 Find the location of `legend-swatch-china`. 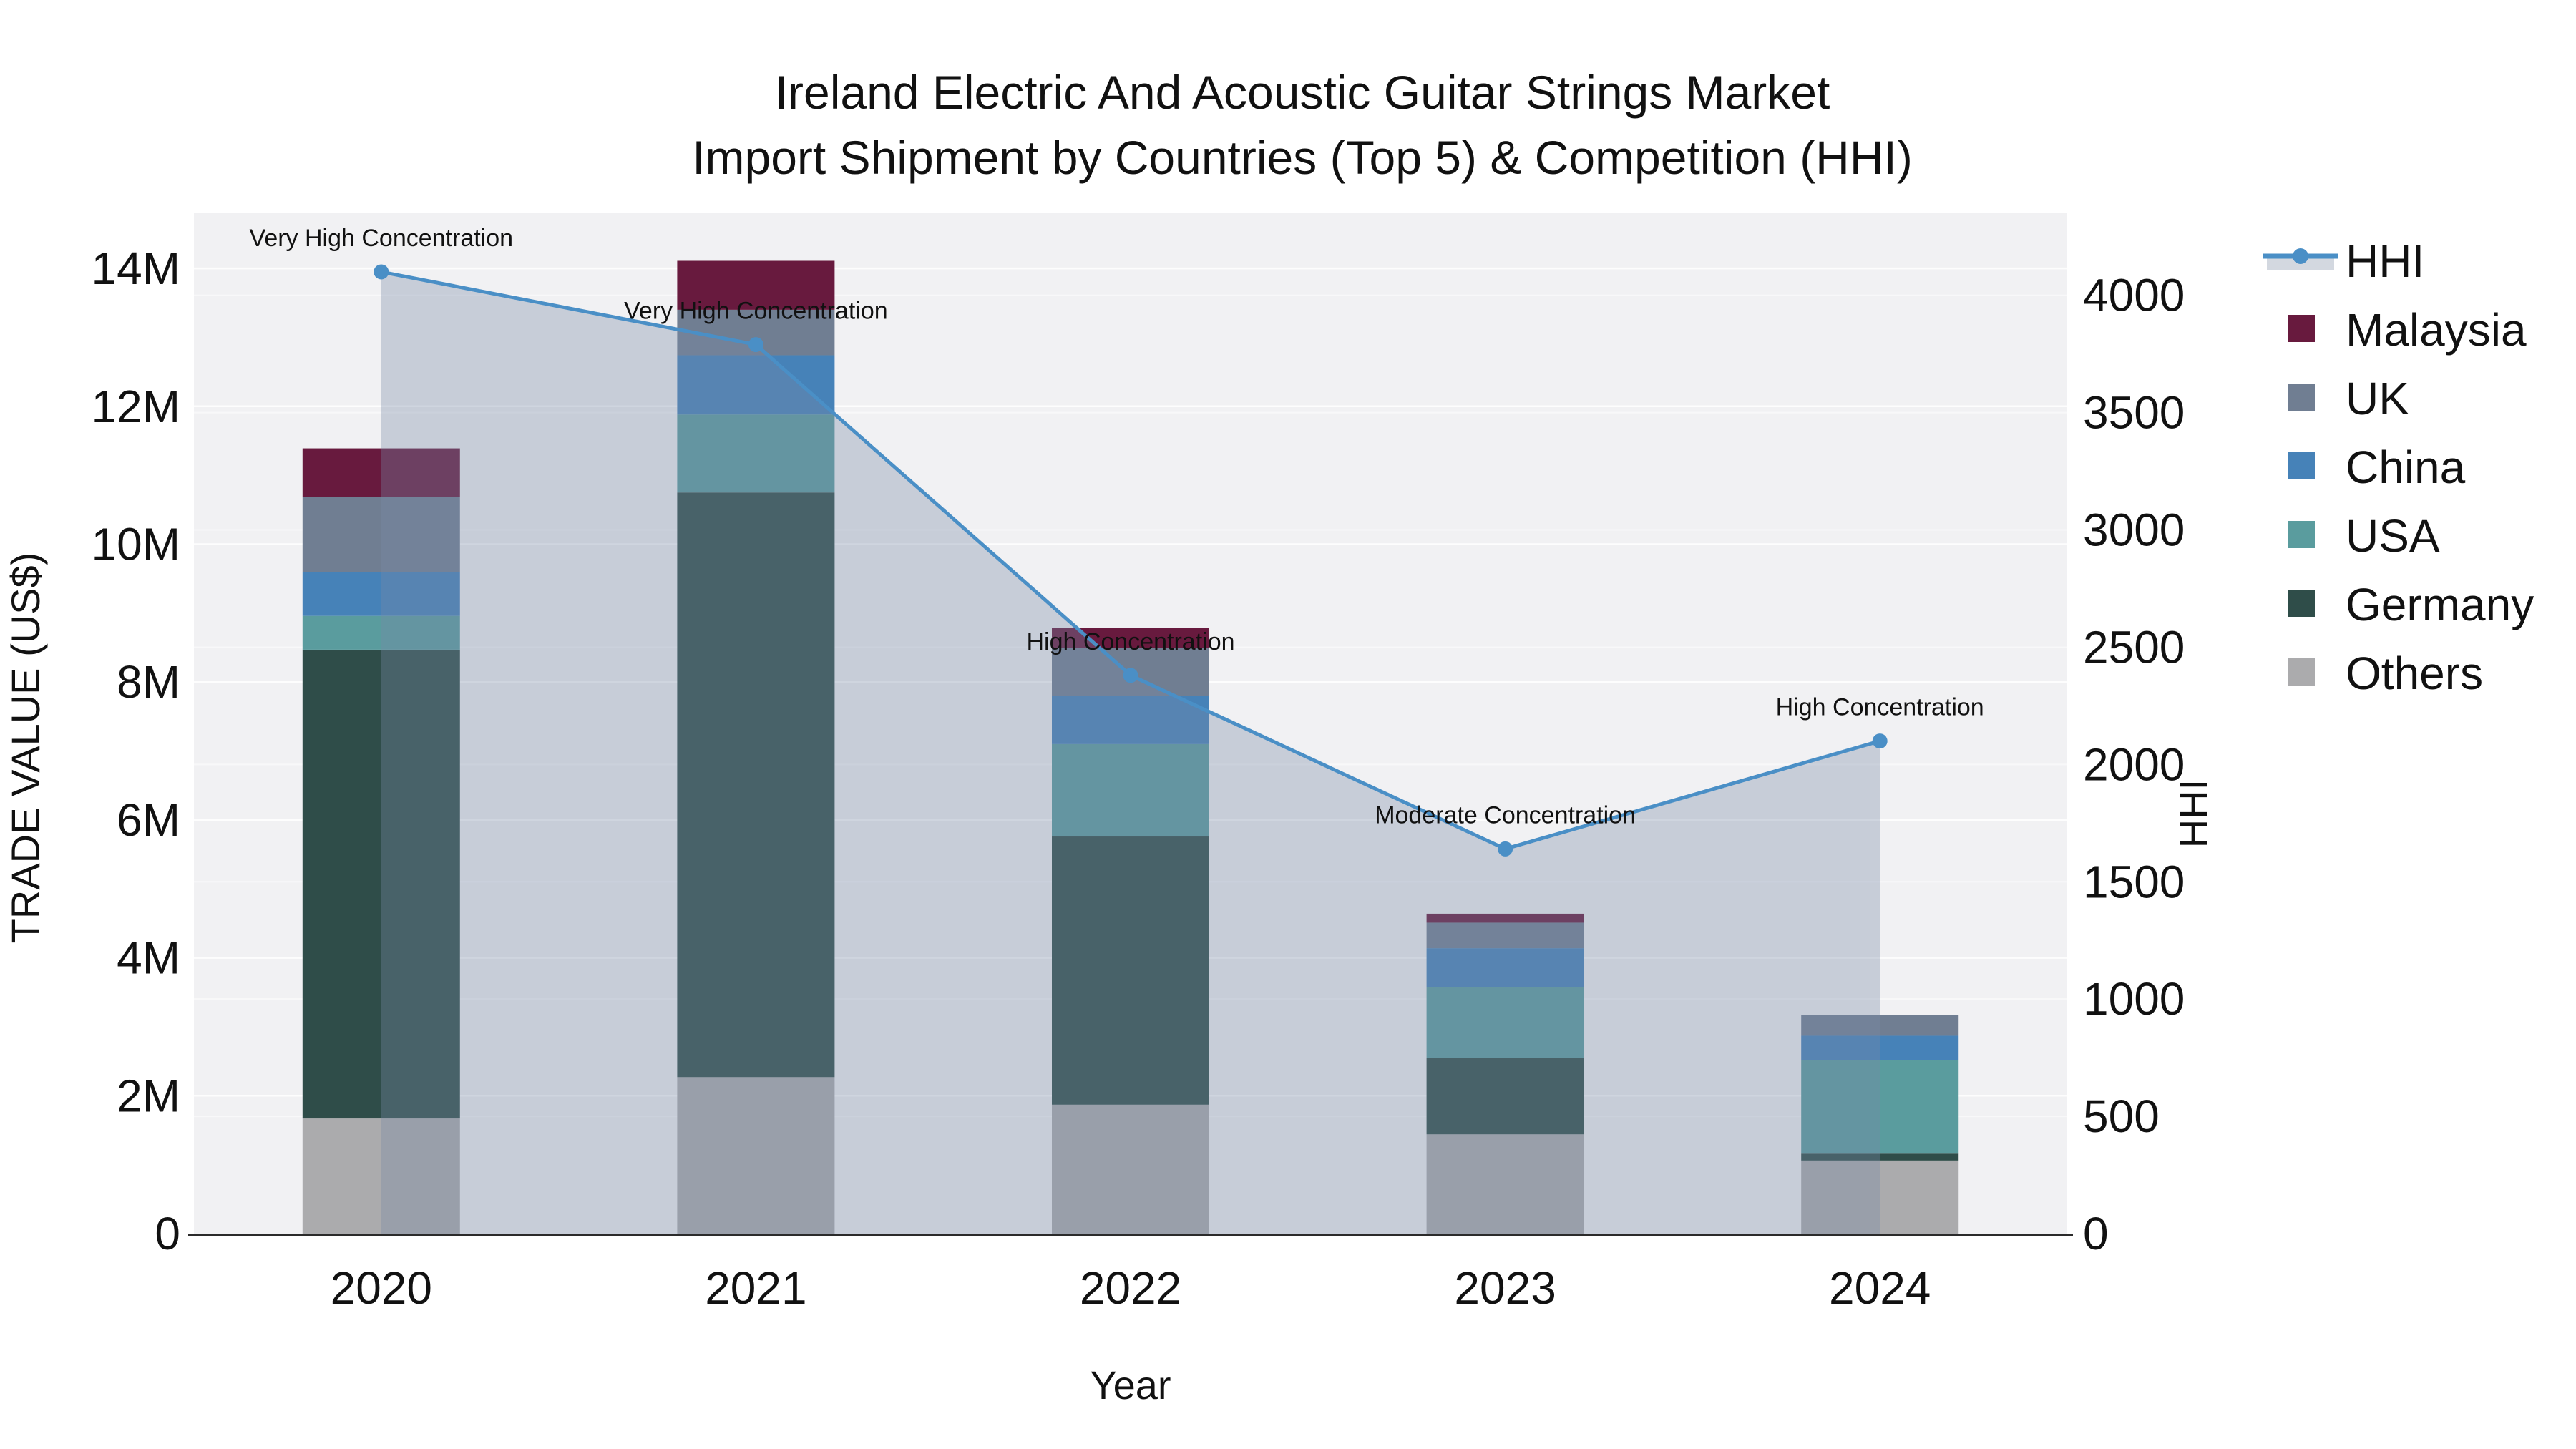

legend-swatch-china is located at coordinates (2301, 465).